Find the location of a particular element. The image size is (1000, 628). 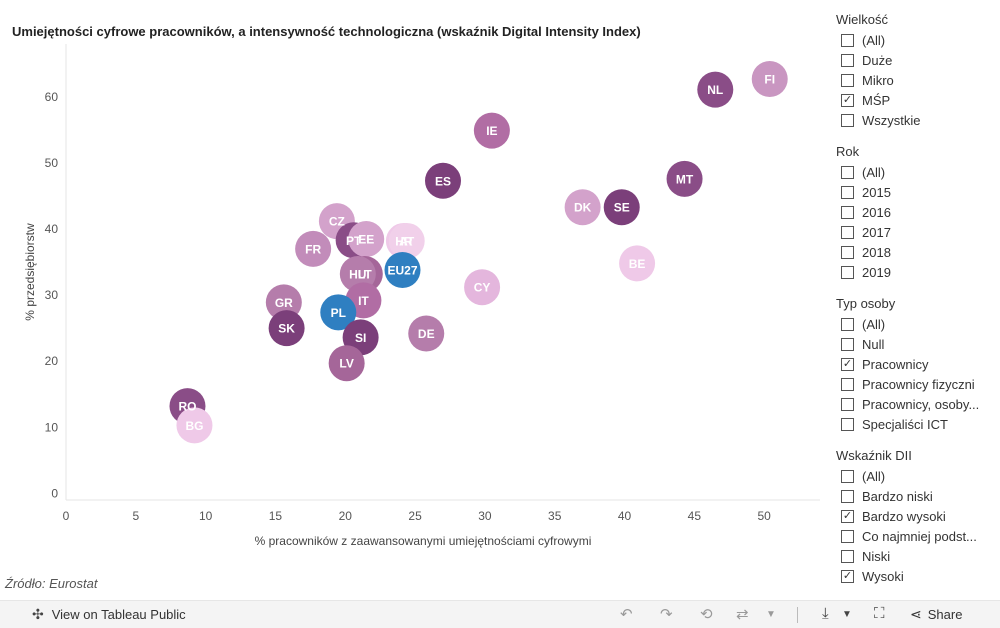

filter-option: Mikro is located at coordinates (916, 80).